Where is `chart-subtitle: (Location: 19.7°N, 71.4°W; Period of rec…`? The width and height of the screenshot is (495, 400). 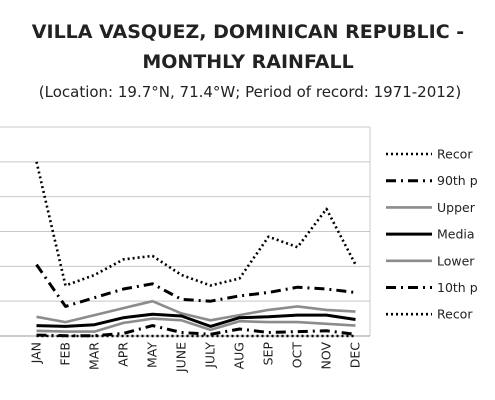
chart-subtitle: (Location: 19.7°N, 71.4°W; Period of rec… is located at coordinates (250, 92).